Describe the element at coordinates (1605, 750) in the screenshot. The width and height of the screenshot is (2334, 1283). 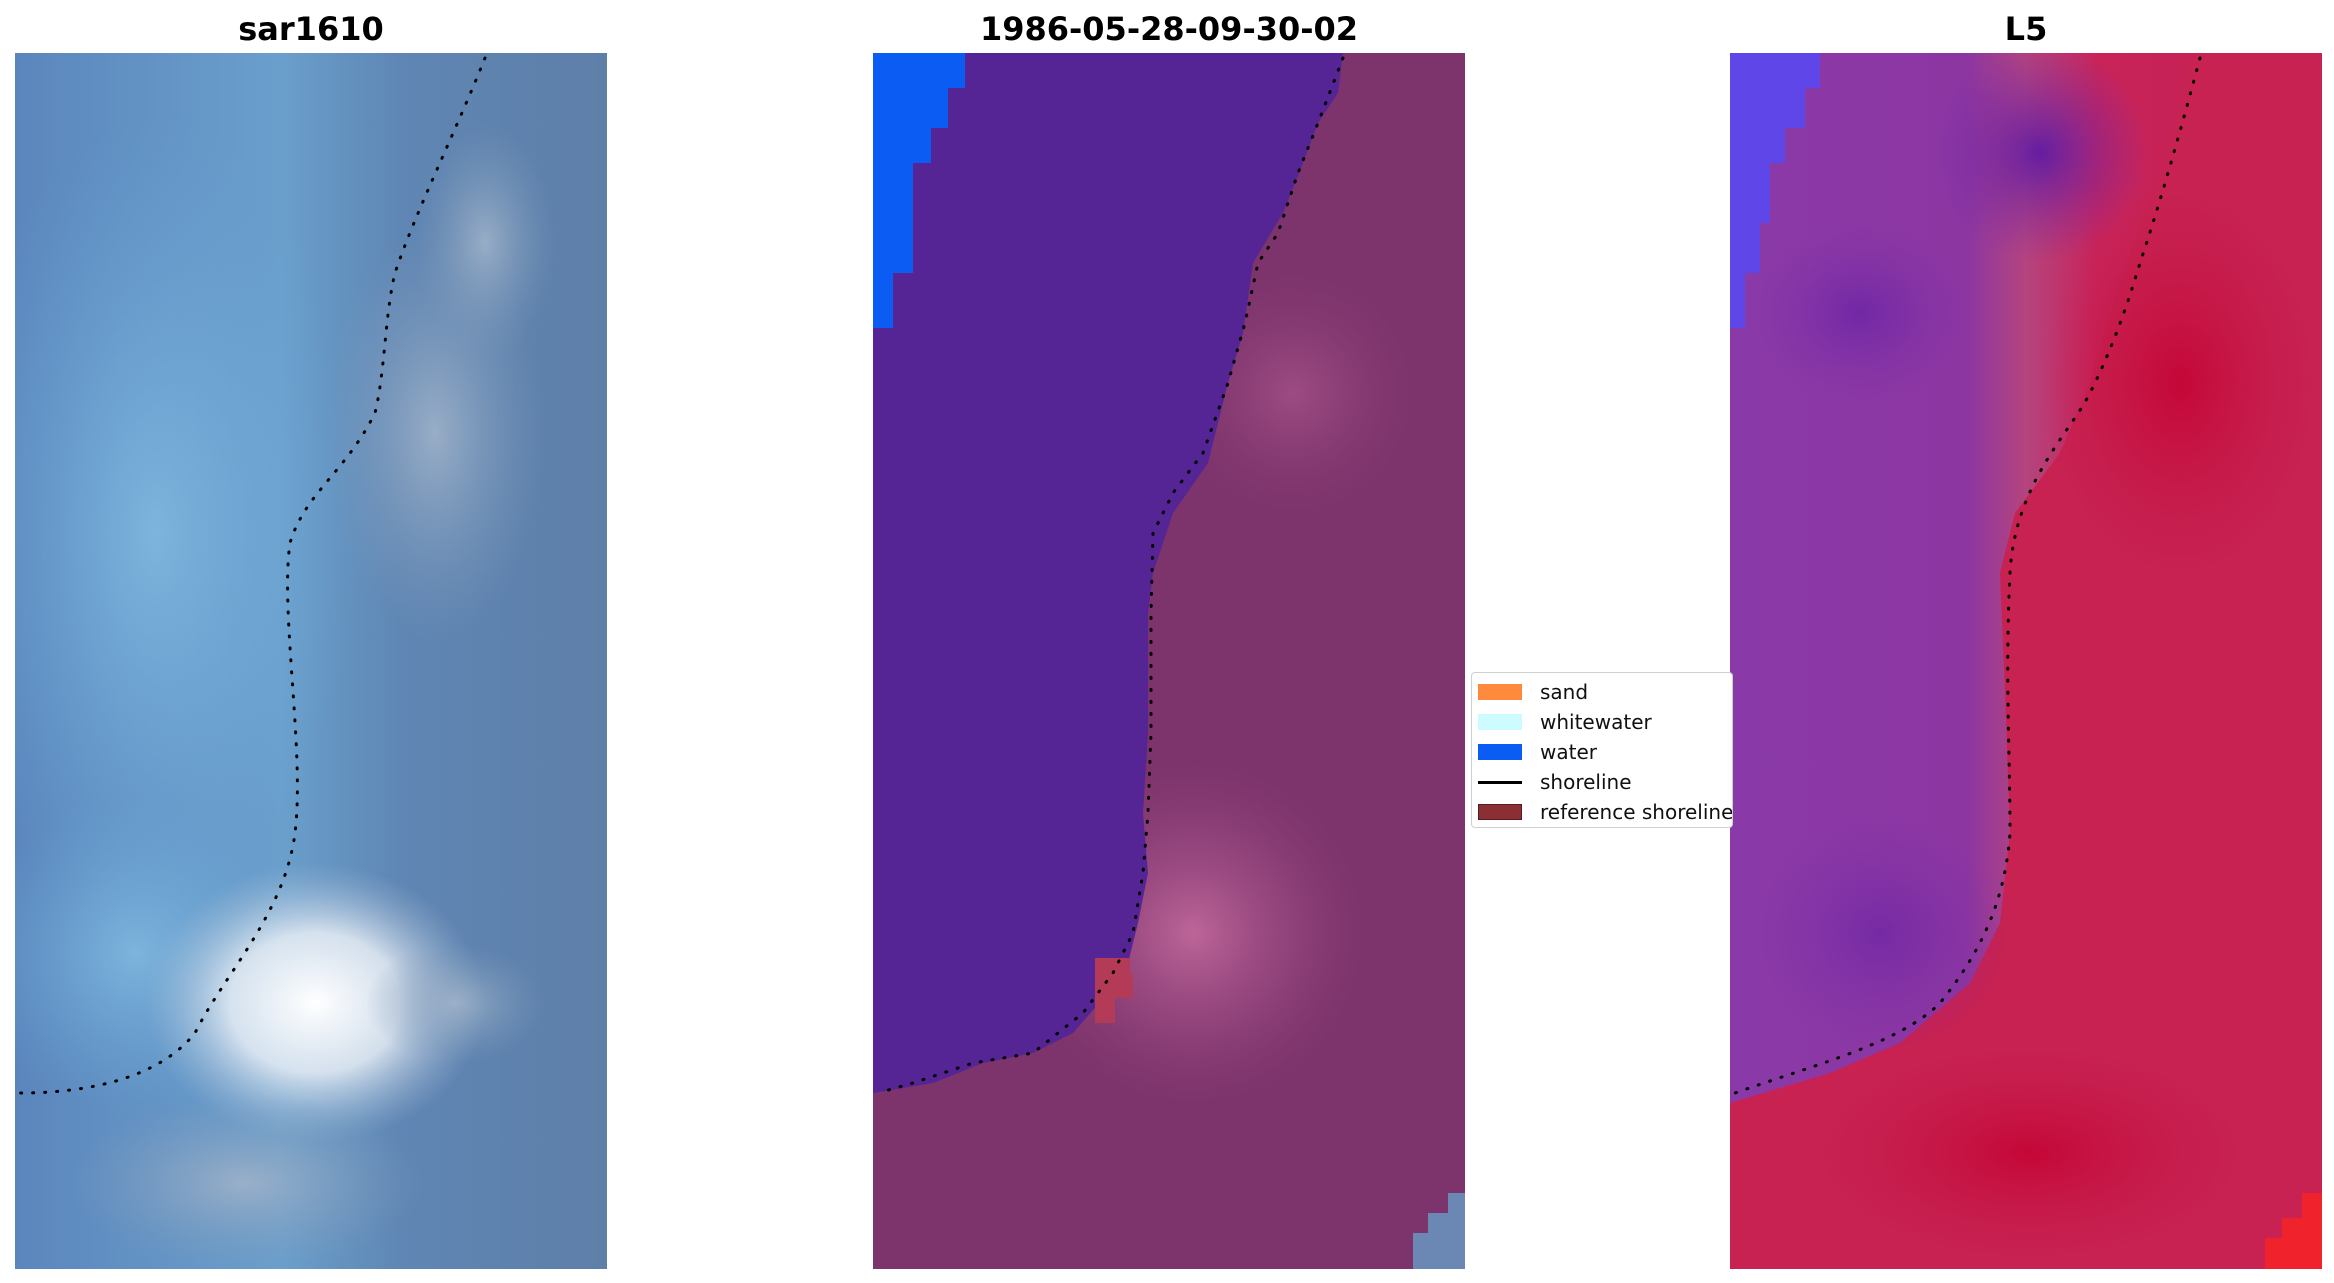
I see `legend-item-water: water` at that location.